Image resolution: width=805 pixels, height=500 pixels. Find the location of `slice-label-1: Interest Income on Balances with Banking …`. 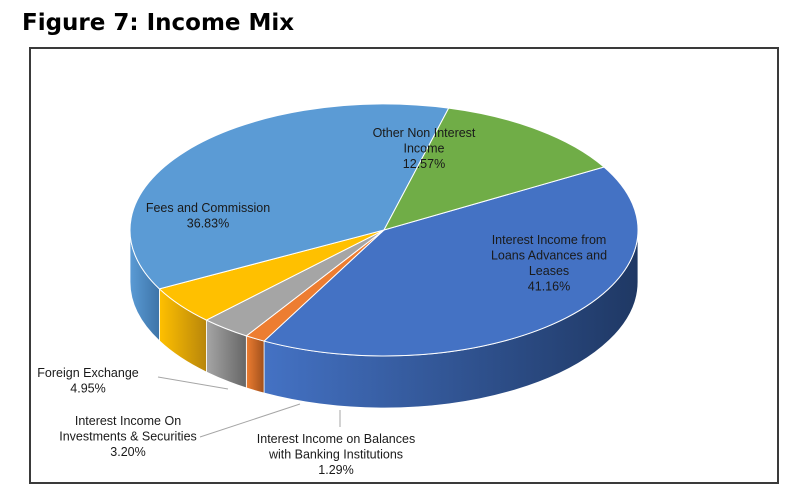

slice-label-1: Interest Income on Balances with Banking … is located at coordinates (336, 454).